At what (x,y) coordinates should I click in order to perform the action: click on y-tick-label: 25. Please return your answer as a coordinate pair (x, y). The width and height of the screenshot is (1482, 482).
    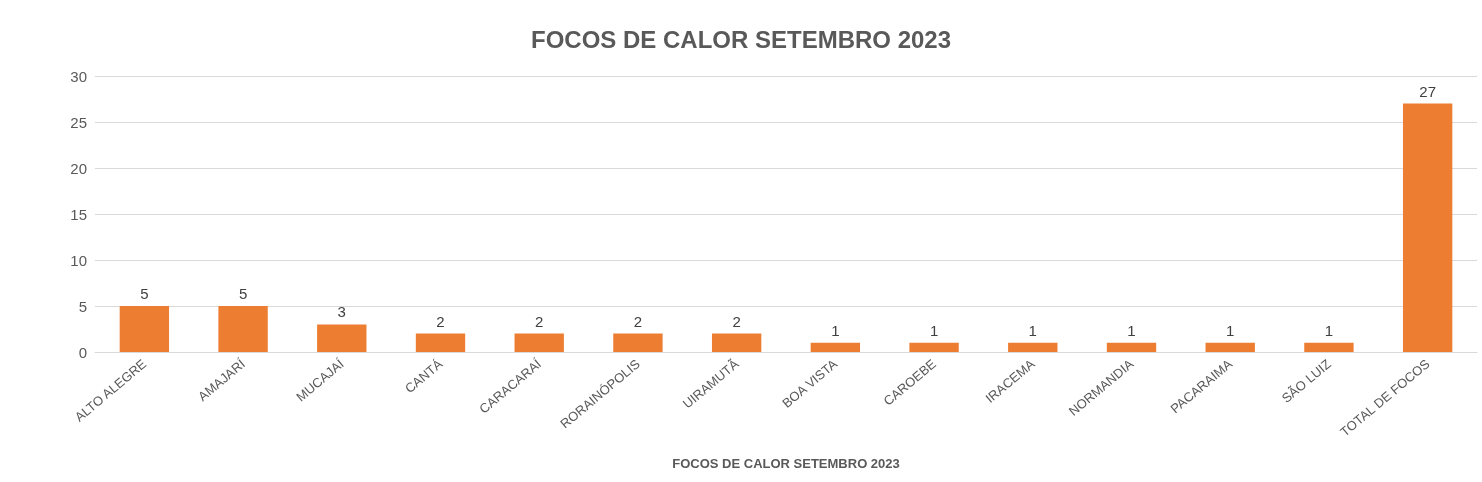
    Looking at the image, I should click on (78, 122).